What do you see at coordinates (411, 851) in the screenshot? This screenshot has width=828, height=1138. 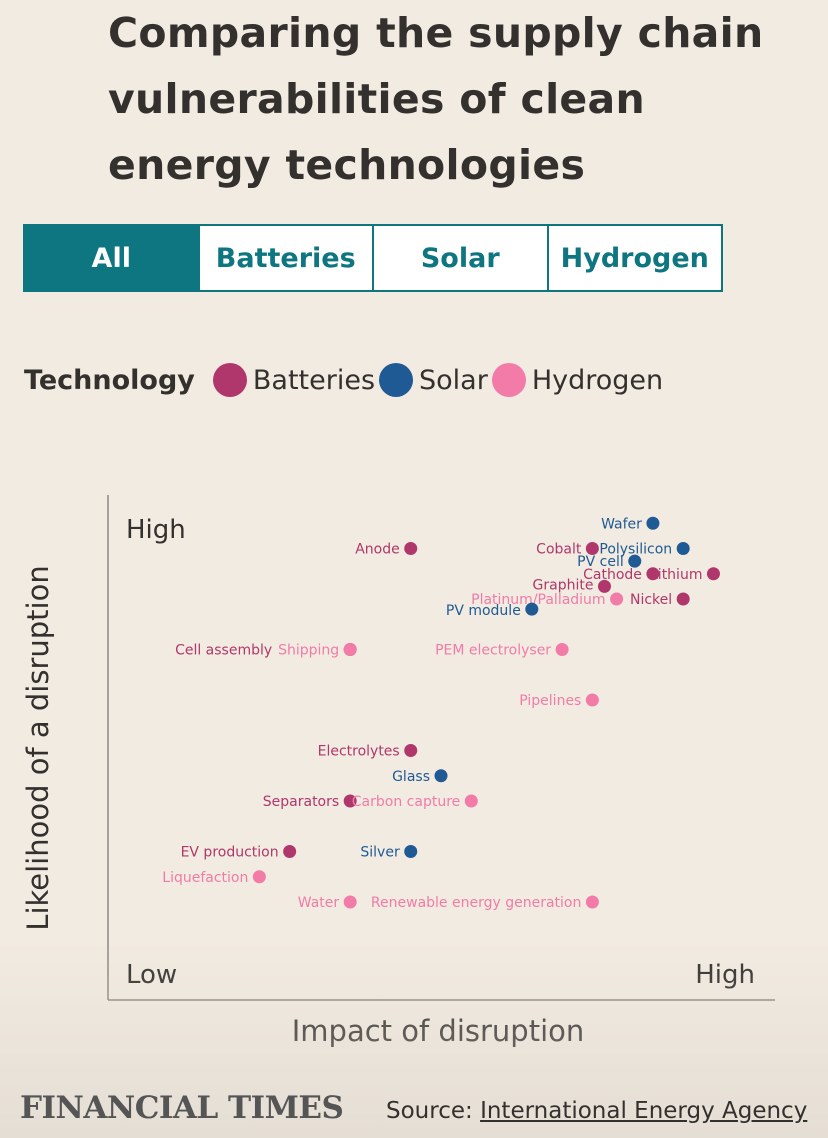 I see `point-silver` at bounding box center [411, 851].